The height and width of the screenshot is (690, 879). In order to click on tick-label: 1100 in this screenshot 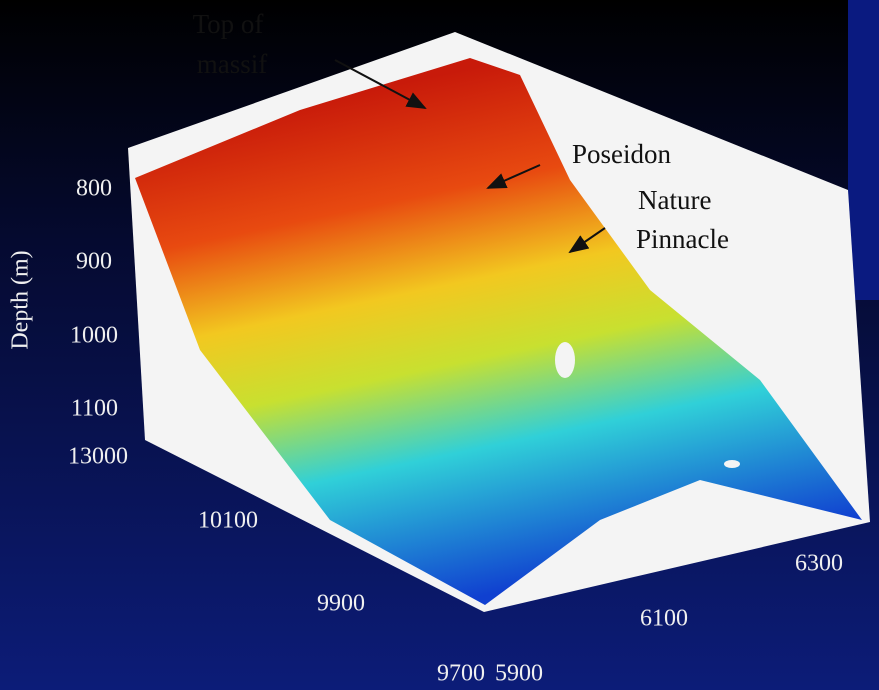, I will do `click(94, 409)`.